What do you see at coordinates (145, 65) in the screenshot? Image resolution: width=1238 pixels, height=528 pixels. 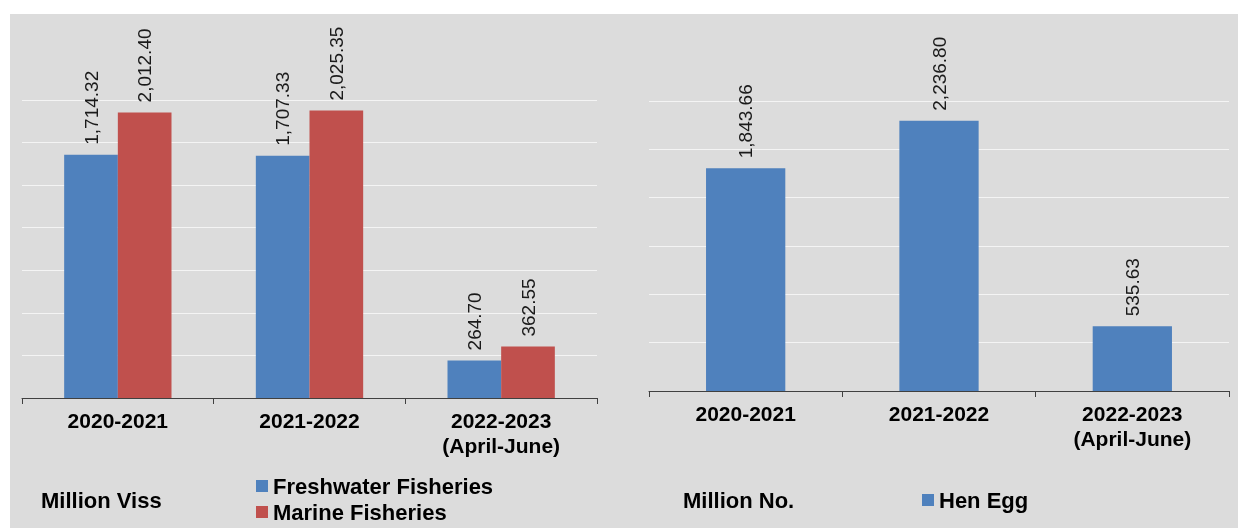 I see `data-label: 2,012.40` at bounding box center [145, 65].